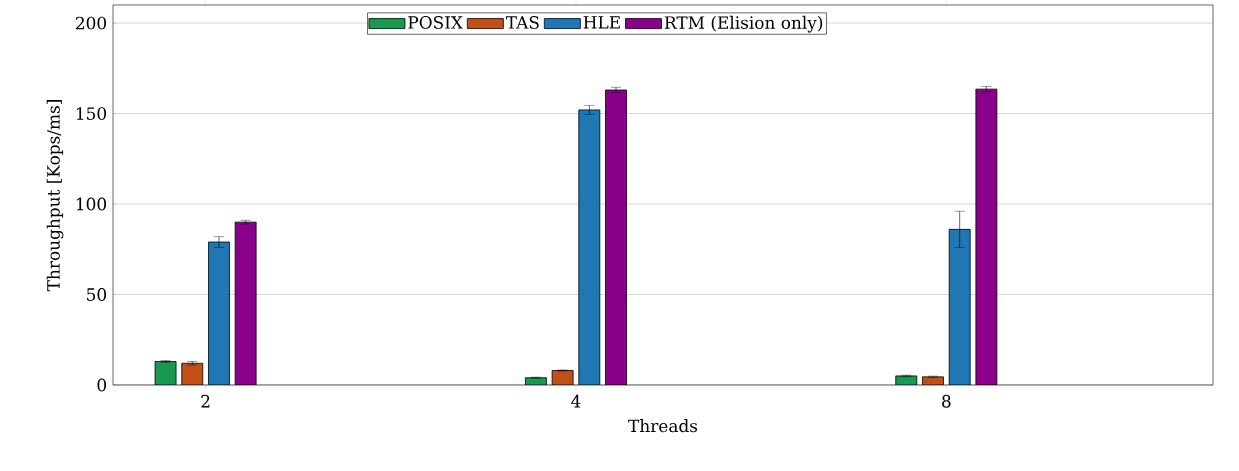 This screenshot has width=1239, height=471. I want to click on y-tick-label: 100, so click(91, 204).